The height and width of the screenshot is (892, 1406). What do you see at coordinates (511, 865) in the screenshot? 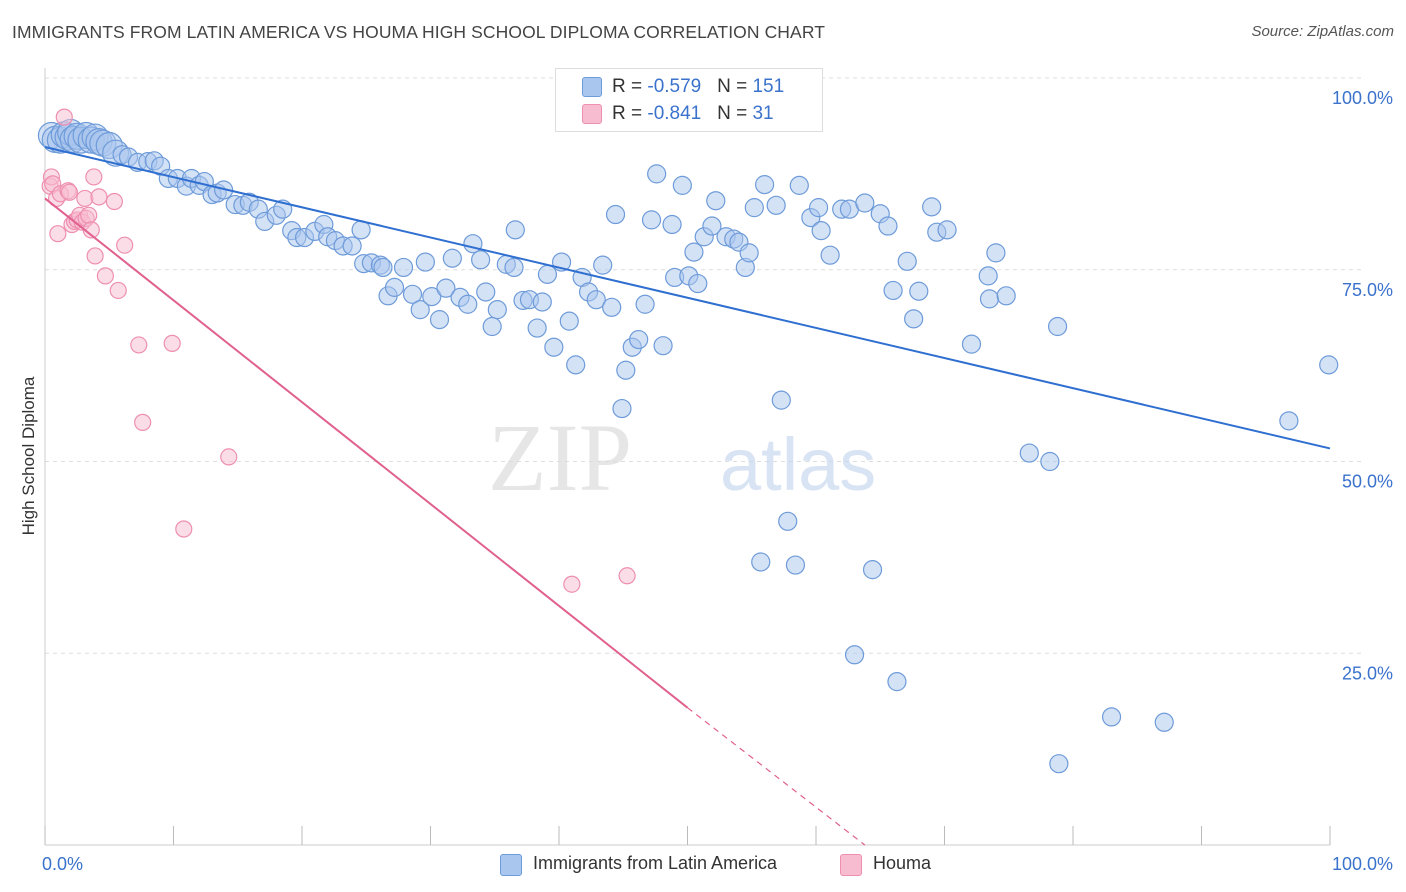
I see `bottom-legend-swatch-blue` at bounding box center [511, 865].